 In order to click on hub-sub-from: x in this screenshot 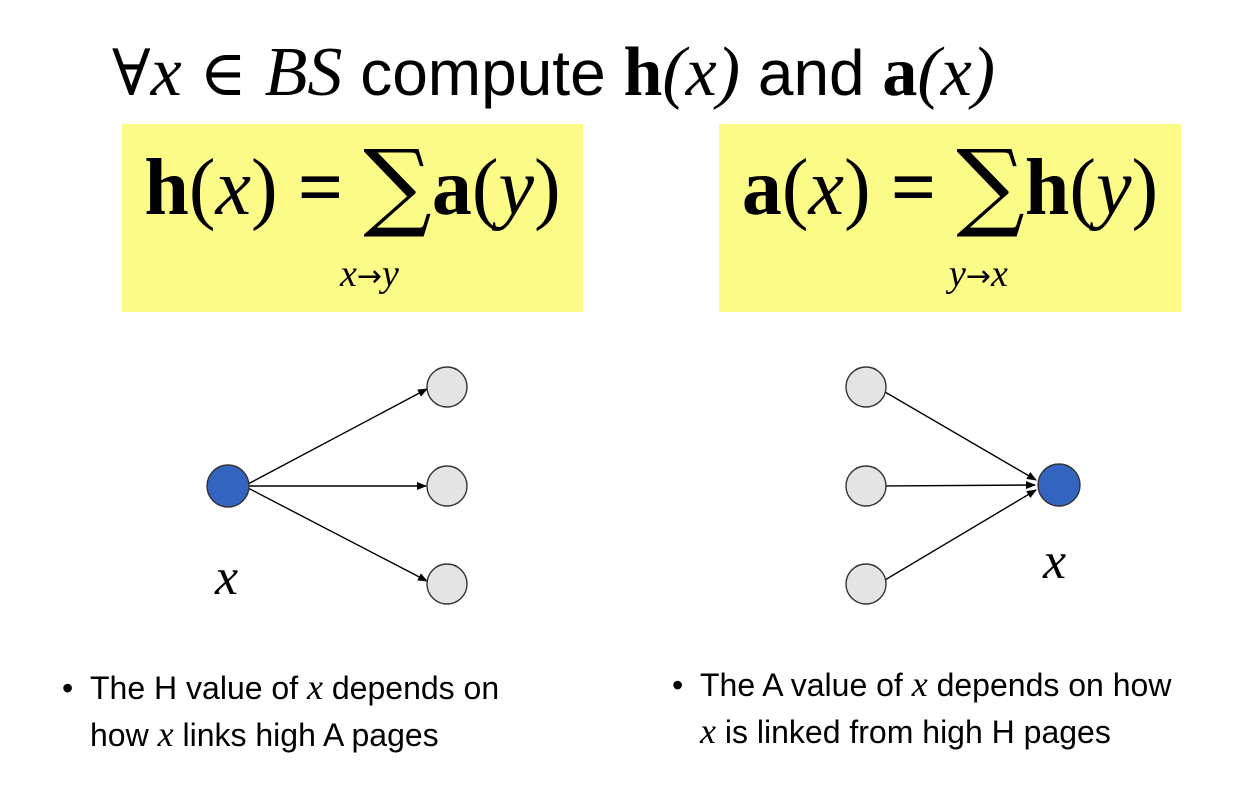, I will do `click(348, 274)`.